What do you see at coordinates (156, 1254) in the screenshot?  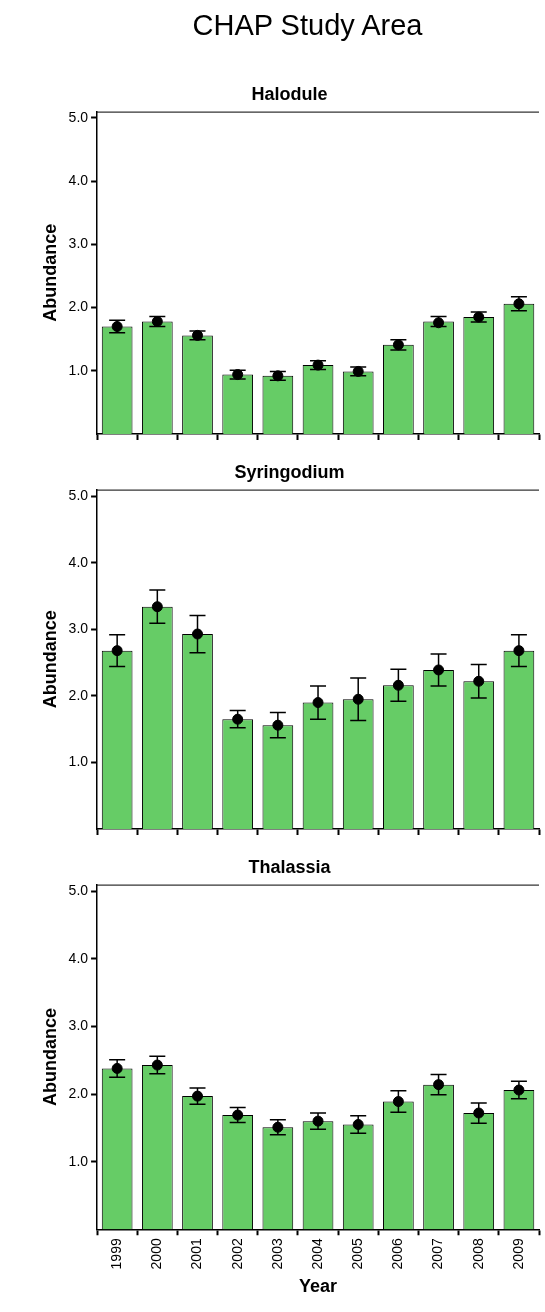 I see `x-tick-label: 2000` at bounding box center [156, 1254].